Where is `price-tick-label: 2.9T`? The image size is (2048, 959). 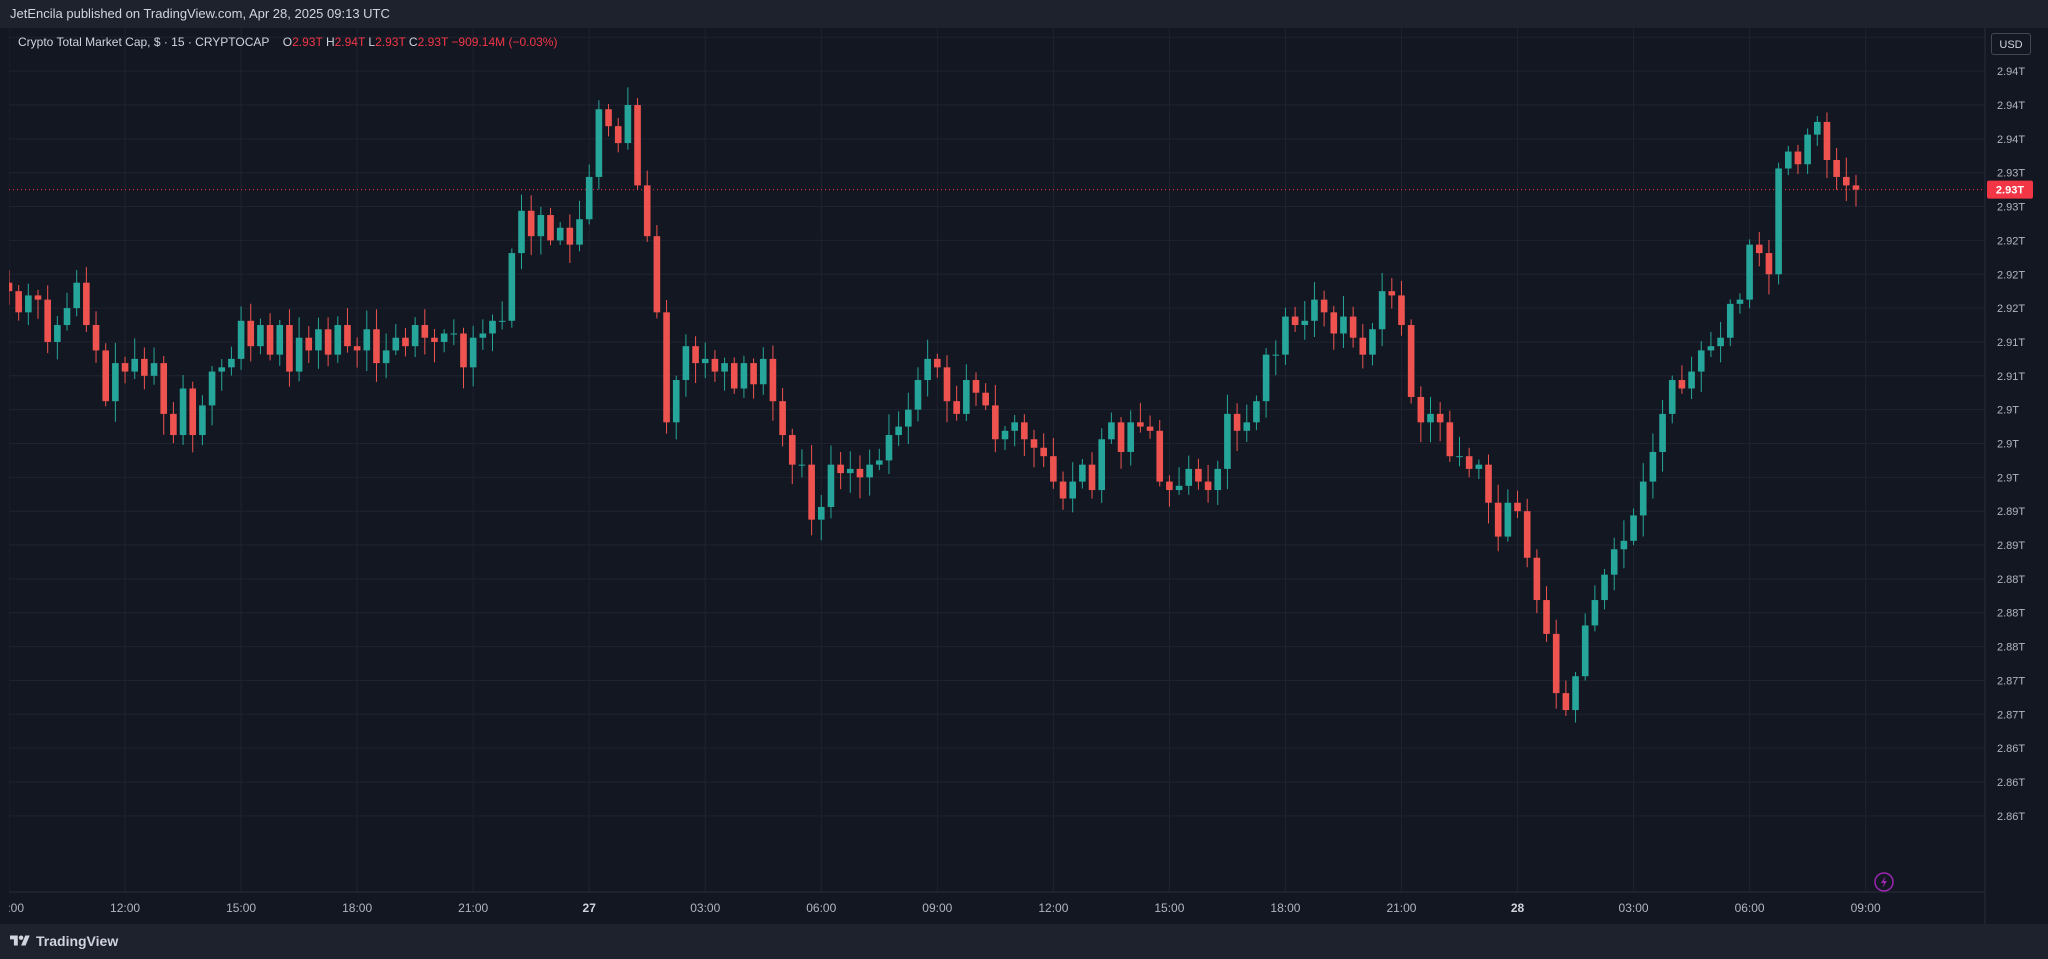
price-tick-label: 2.9T is located at coordinates (2008, 444).